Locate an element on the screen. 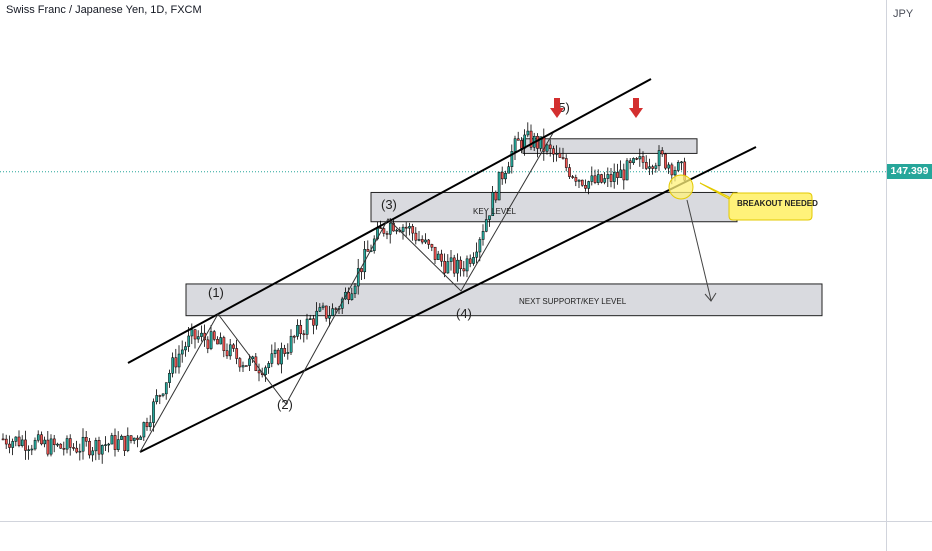 This screenshot has height=551, width=932. breakout-callout-box is located at coordinates (756, 201).